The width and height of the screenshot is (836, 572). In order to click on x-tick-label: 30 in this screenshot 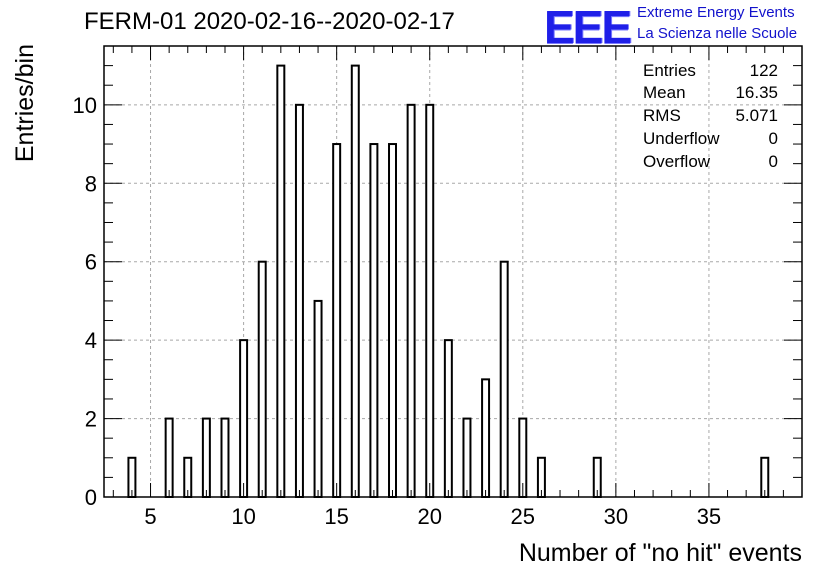, I will do `click(616, 516)`.